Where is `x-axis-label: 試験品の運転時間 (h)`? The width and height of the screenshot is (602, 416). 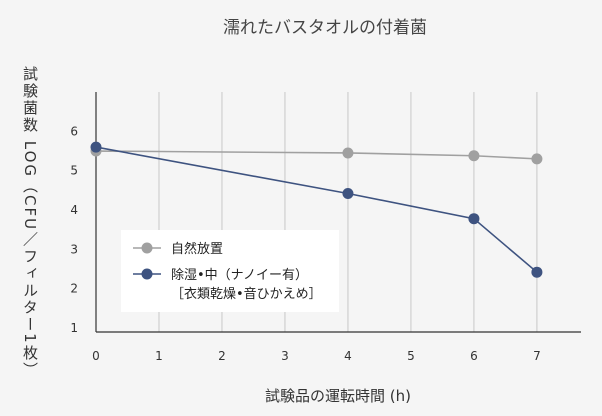
x-axis-label: 試験品の運転時間 (h) is located at coordinates (338, 396).